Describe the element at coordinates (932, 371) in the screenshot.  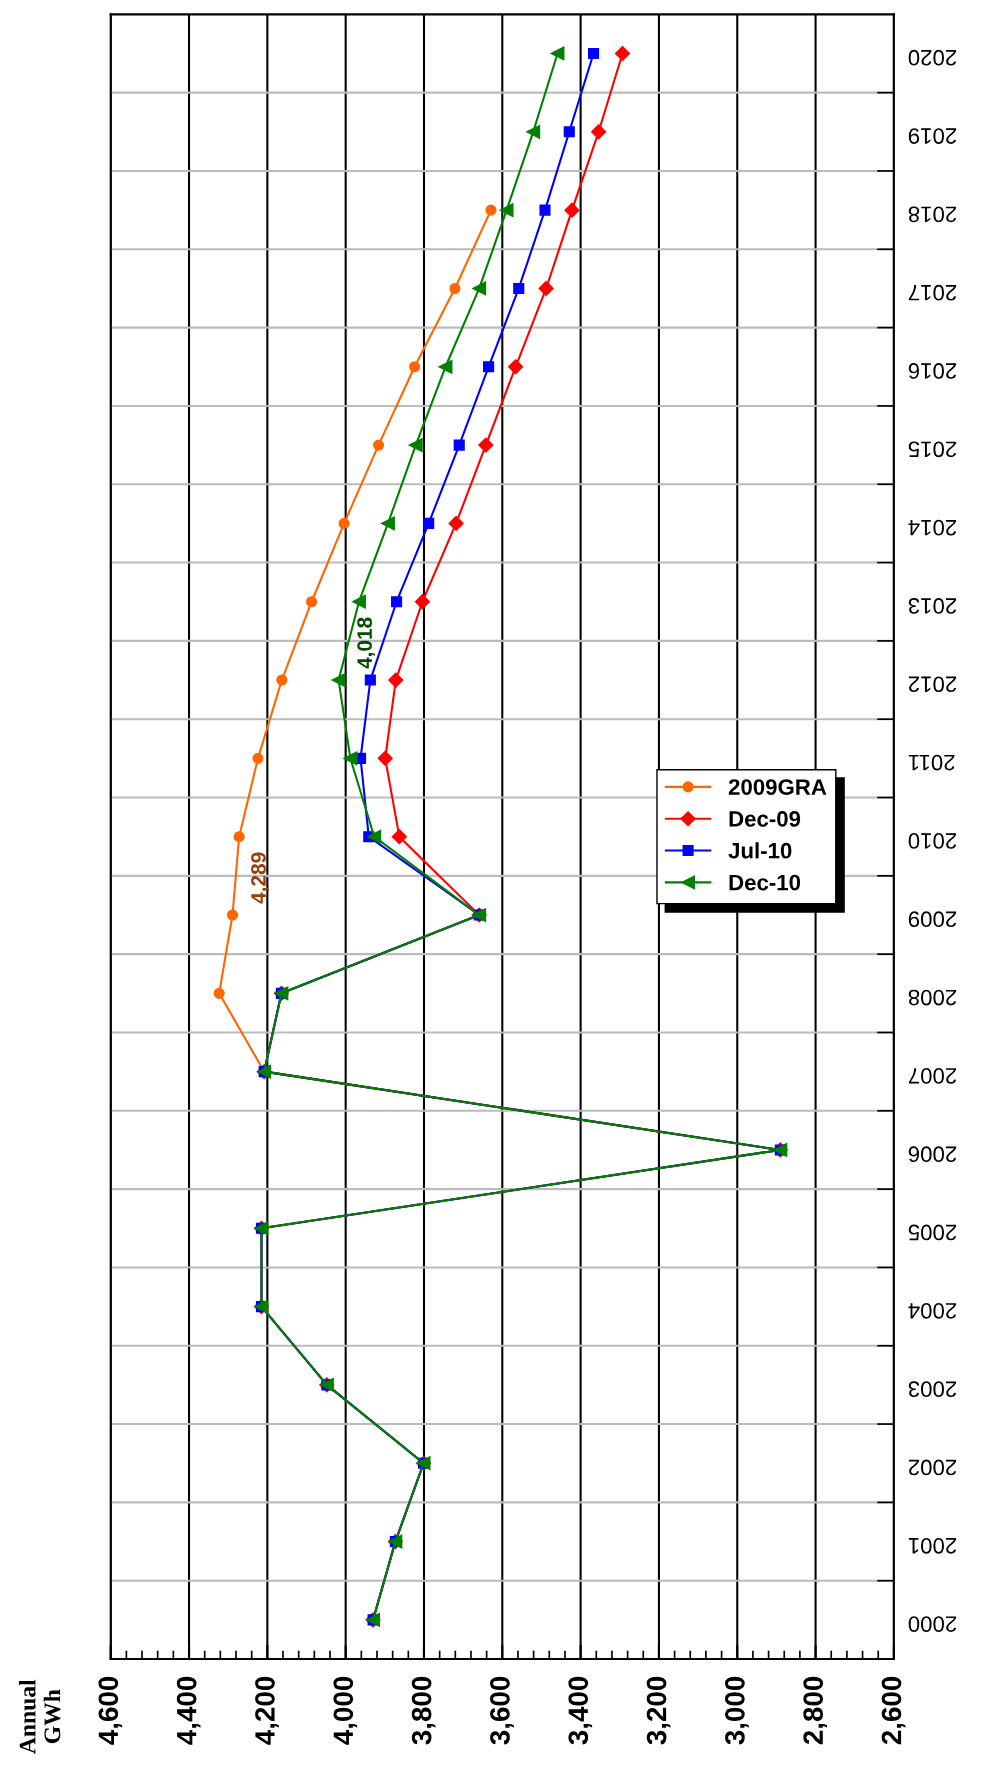
I see `y-tick-label: 2016` at that location.